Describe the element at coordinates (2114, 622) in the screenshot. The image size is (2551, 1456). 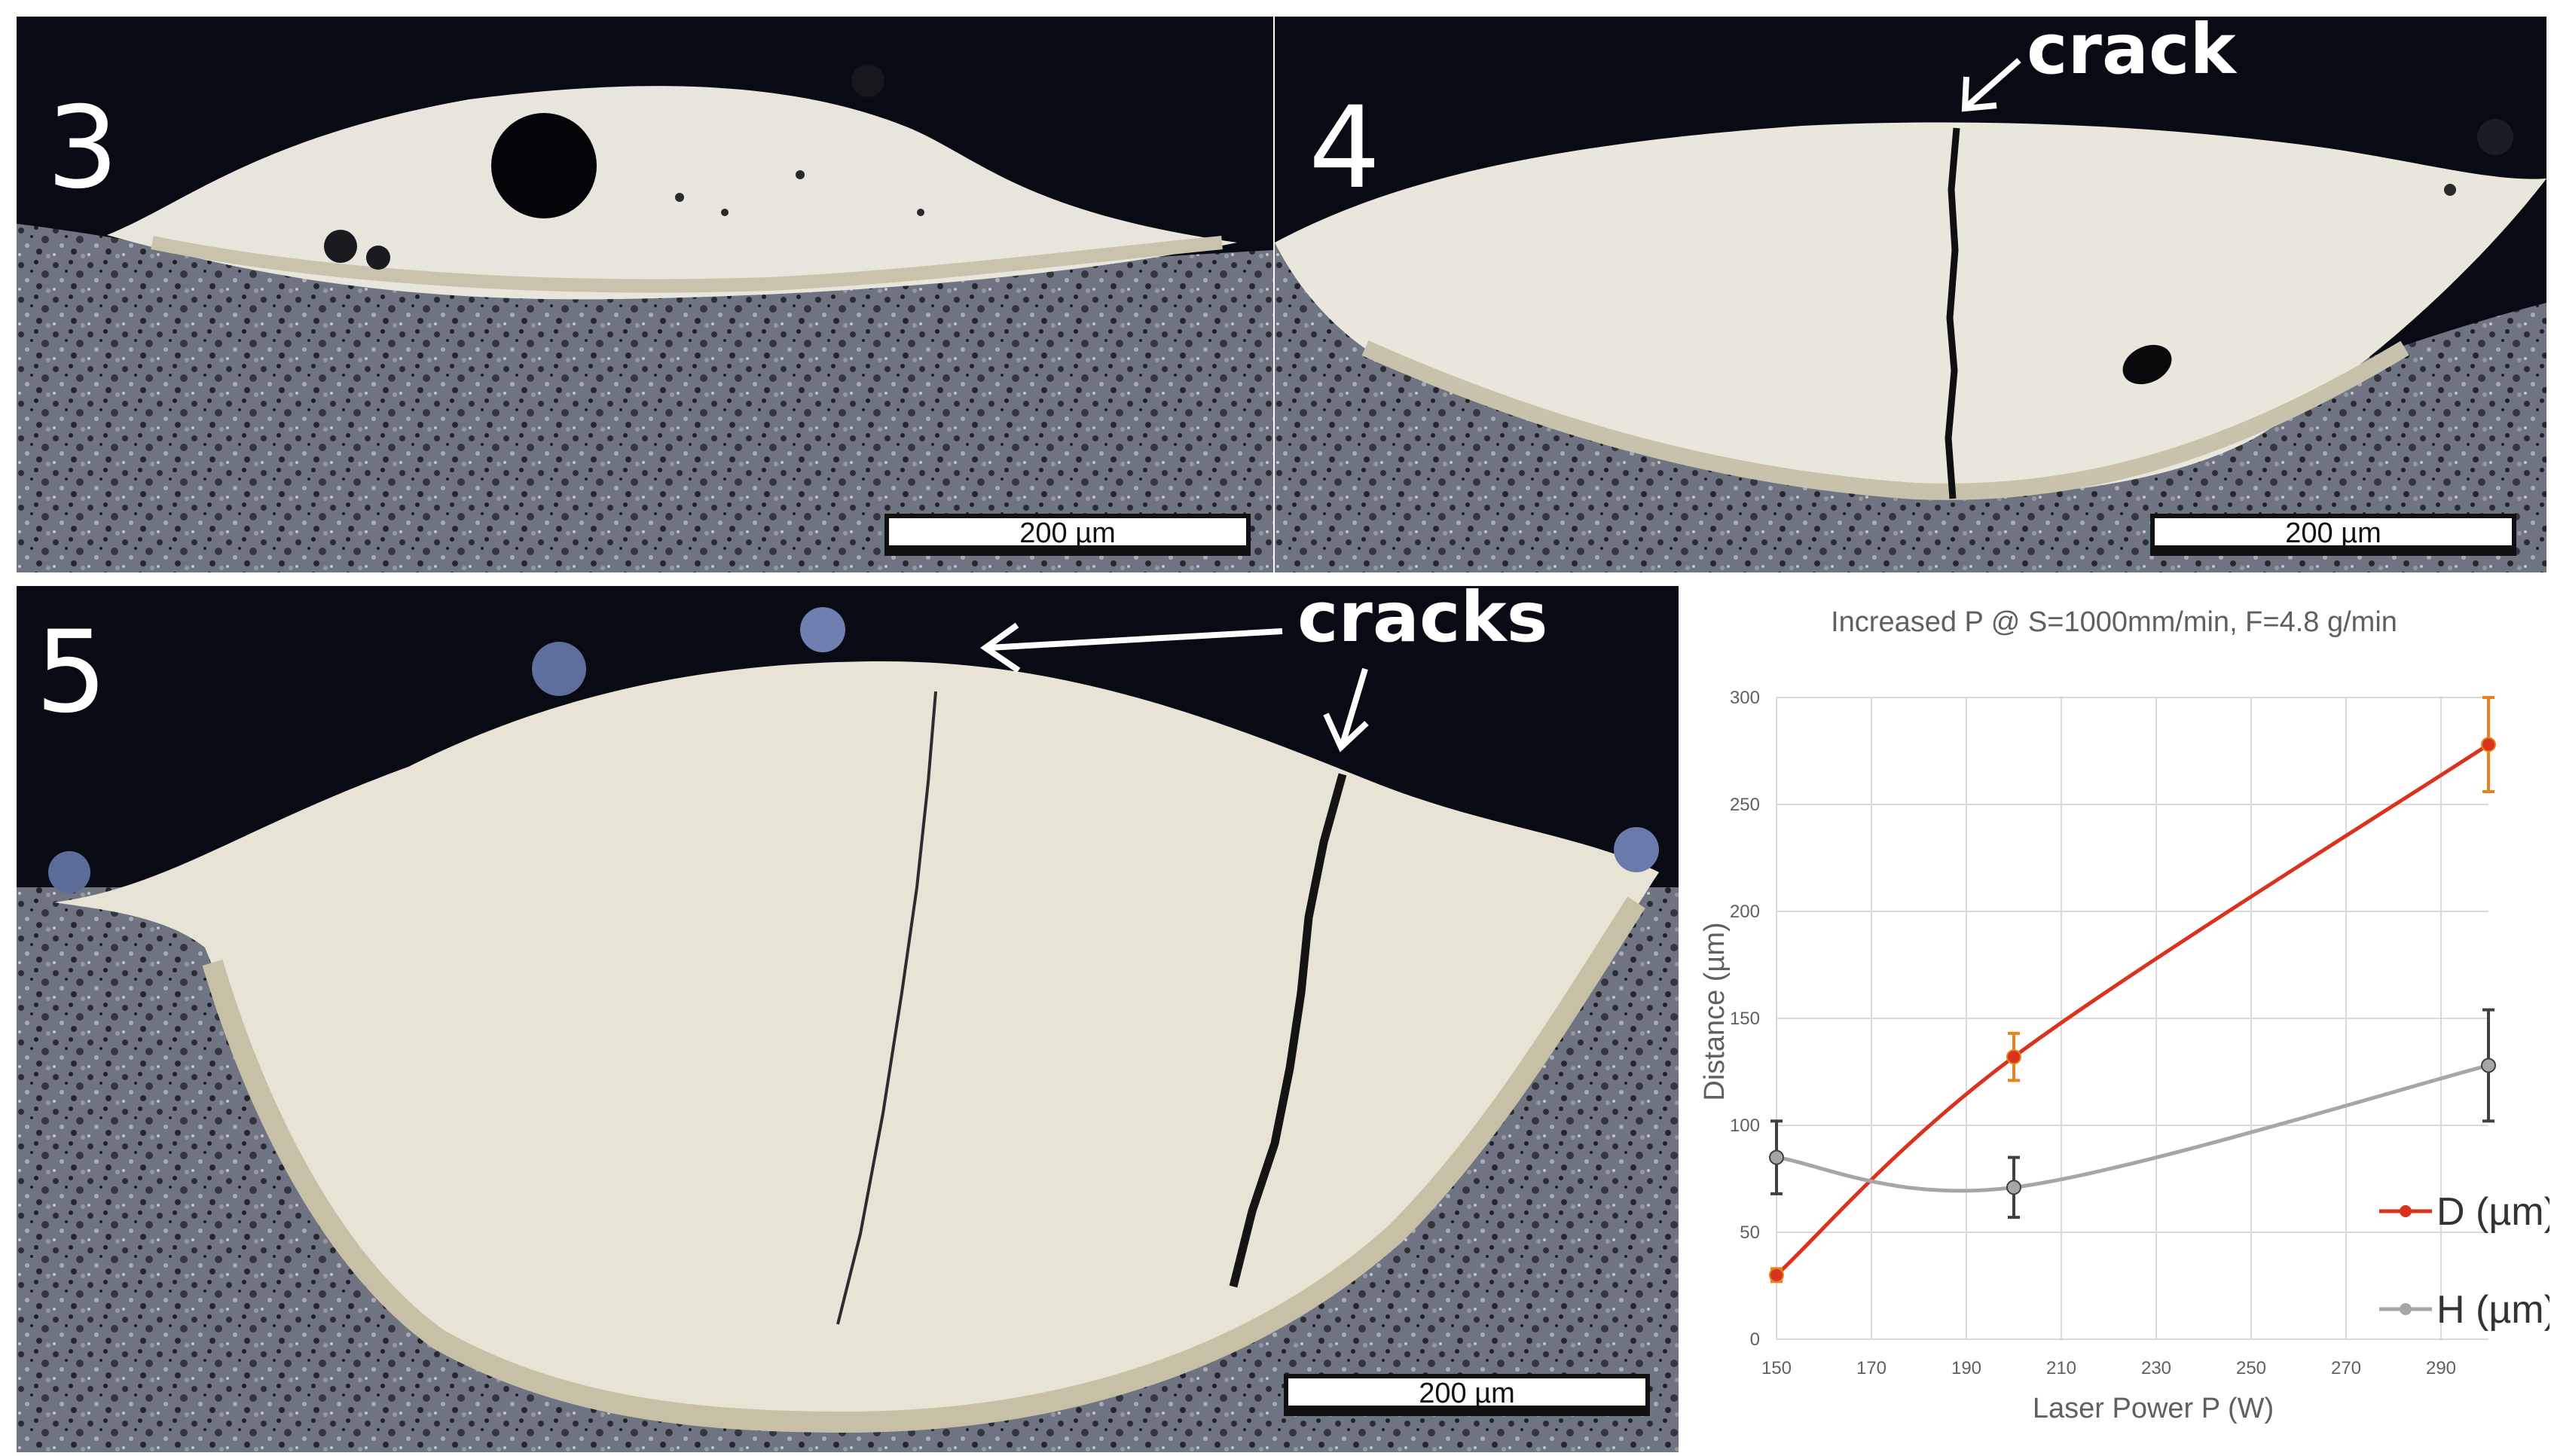
I see `chart-title: Increased P @ S=1000mm/min, F=4.8 g/min` at that location.